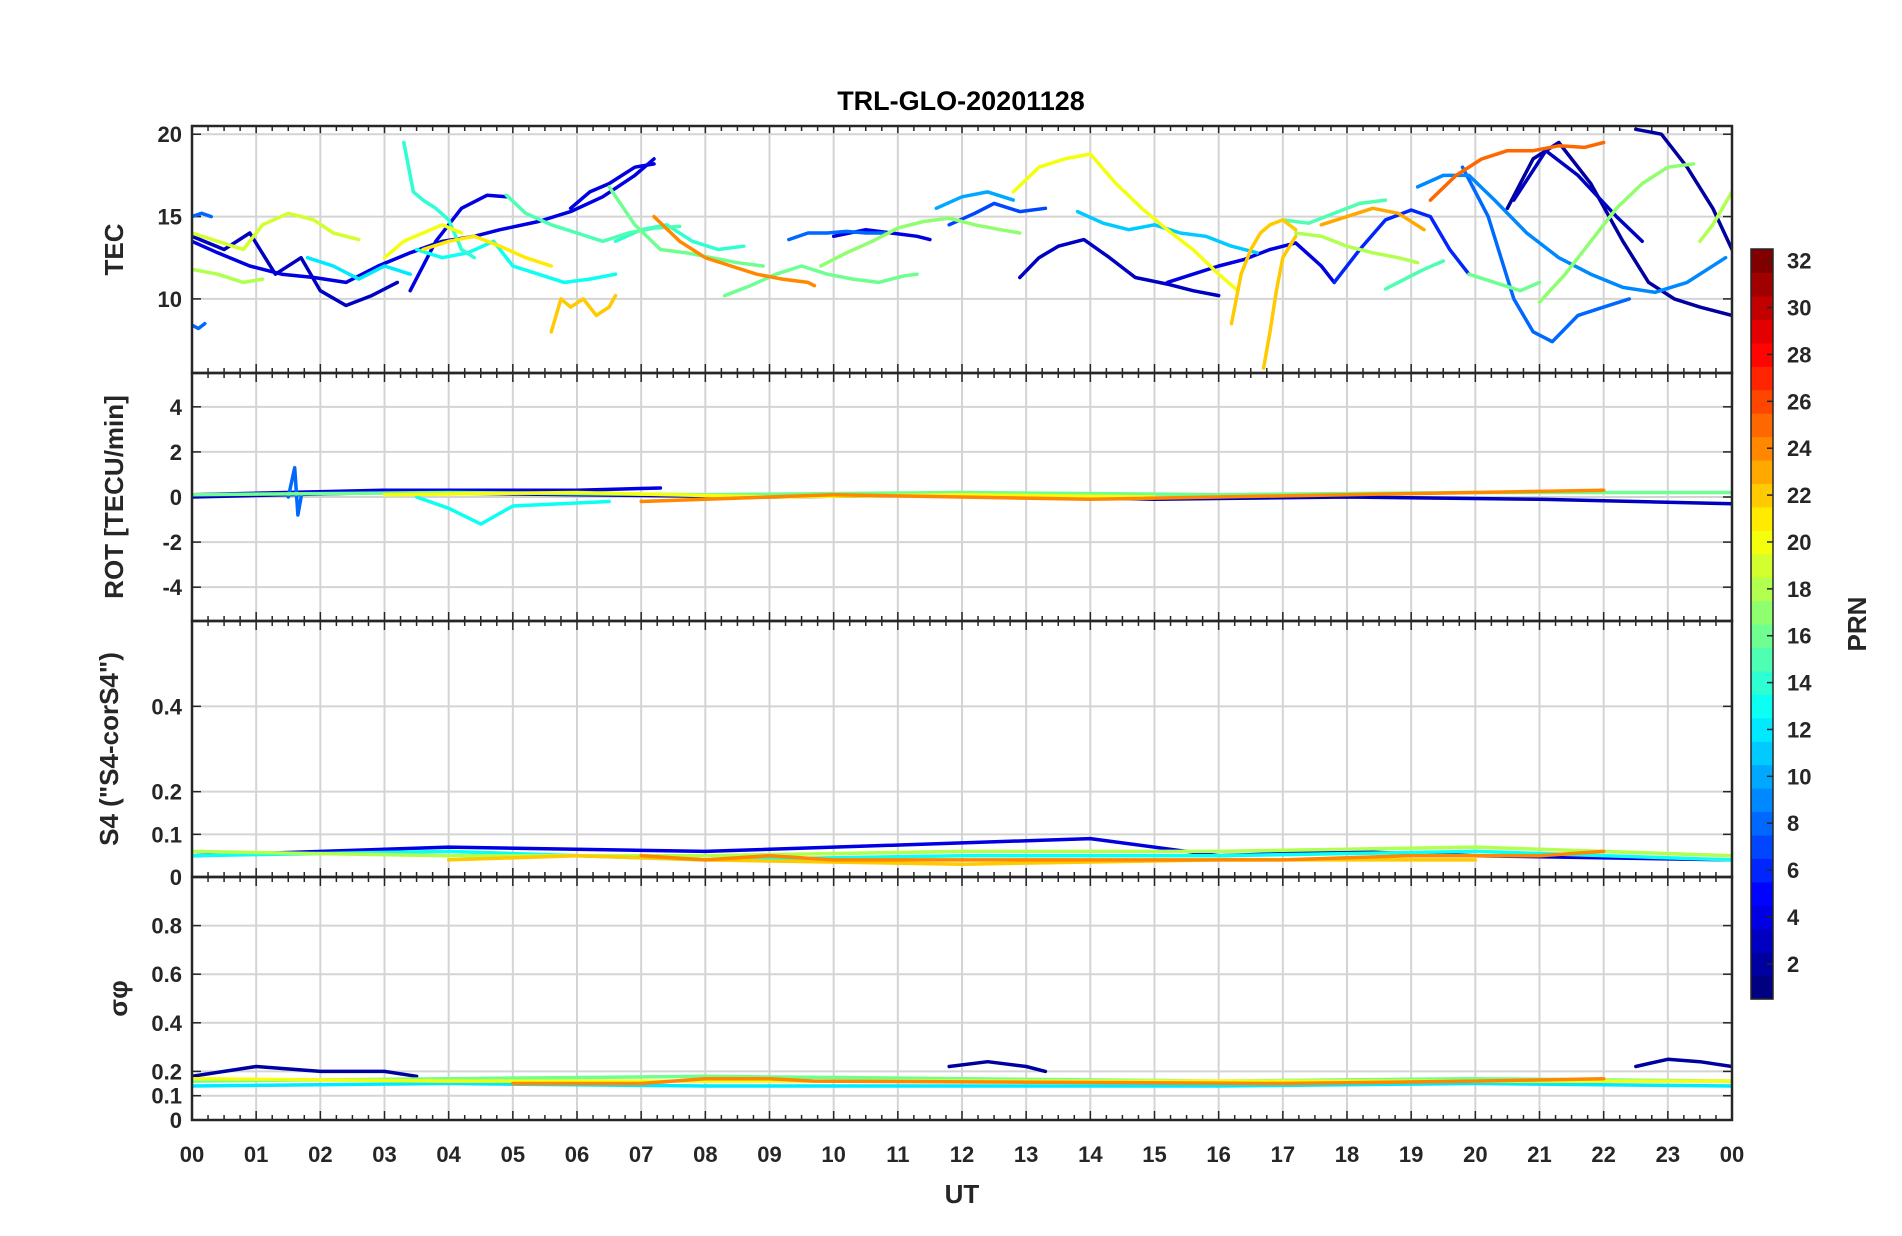 The image size is (1902, 1236). What do you see at coordinates (641, 1154) in the screenshot?
I see `x-tick-label: 07` at bounding box center [641, 1154].